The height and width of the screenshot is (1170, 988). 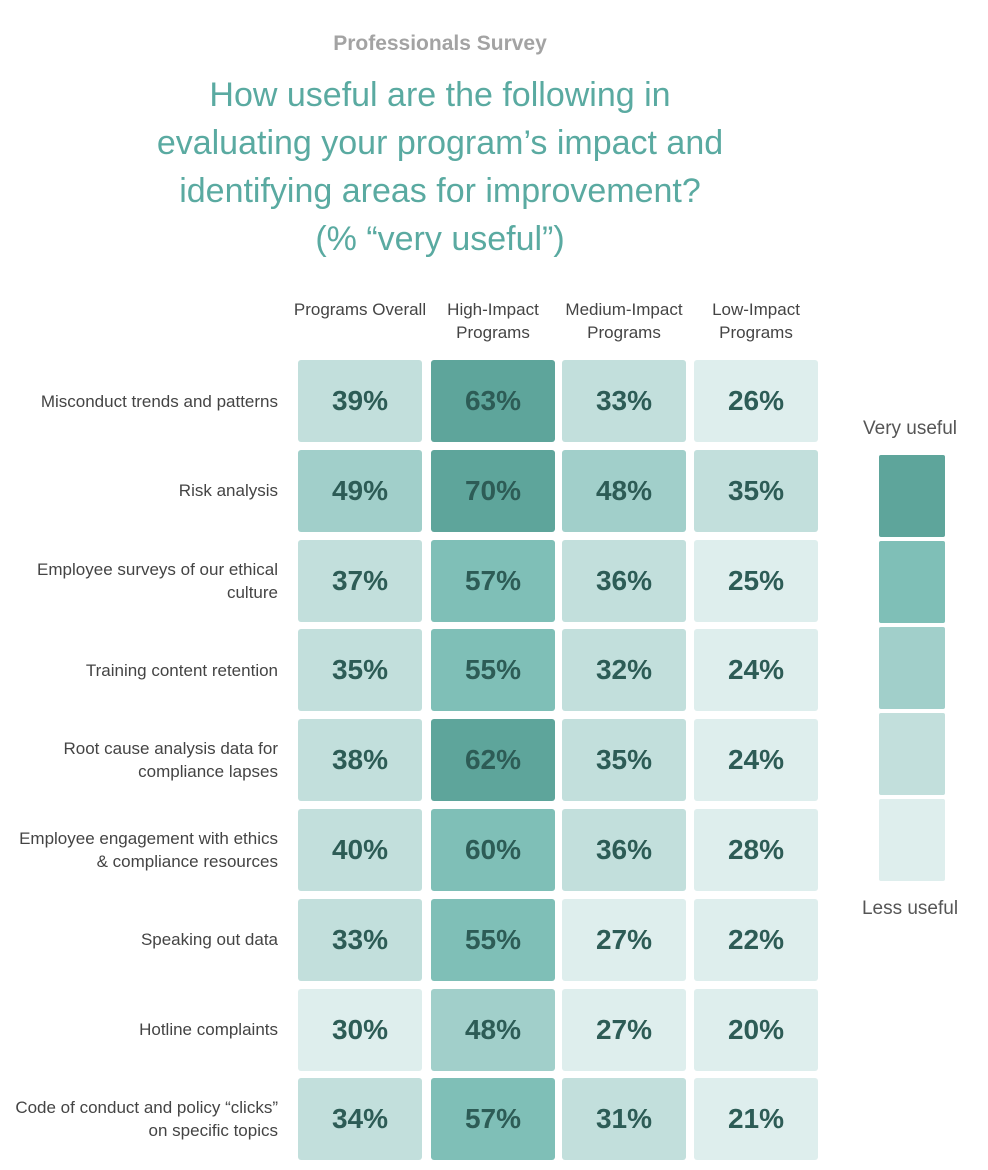 I want to click on heat-cell: 22%, so click(x=756, y=939).